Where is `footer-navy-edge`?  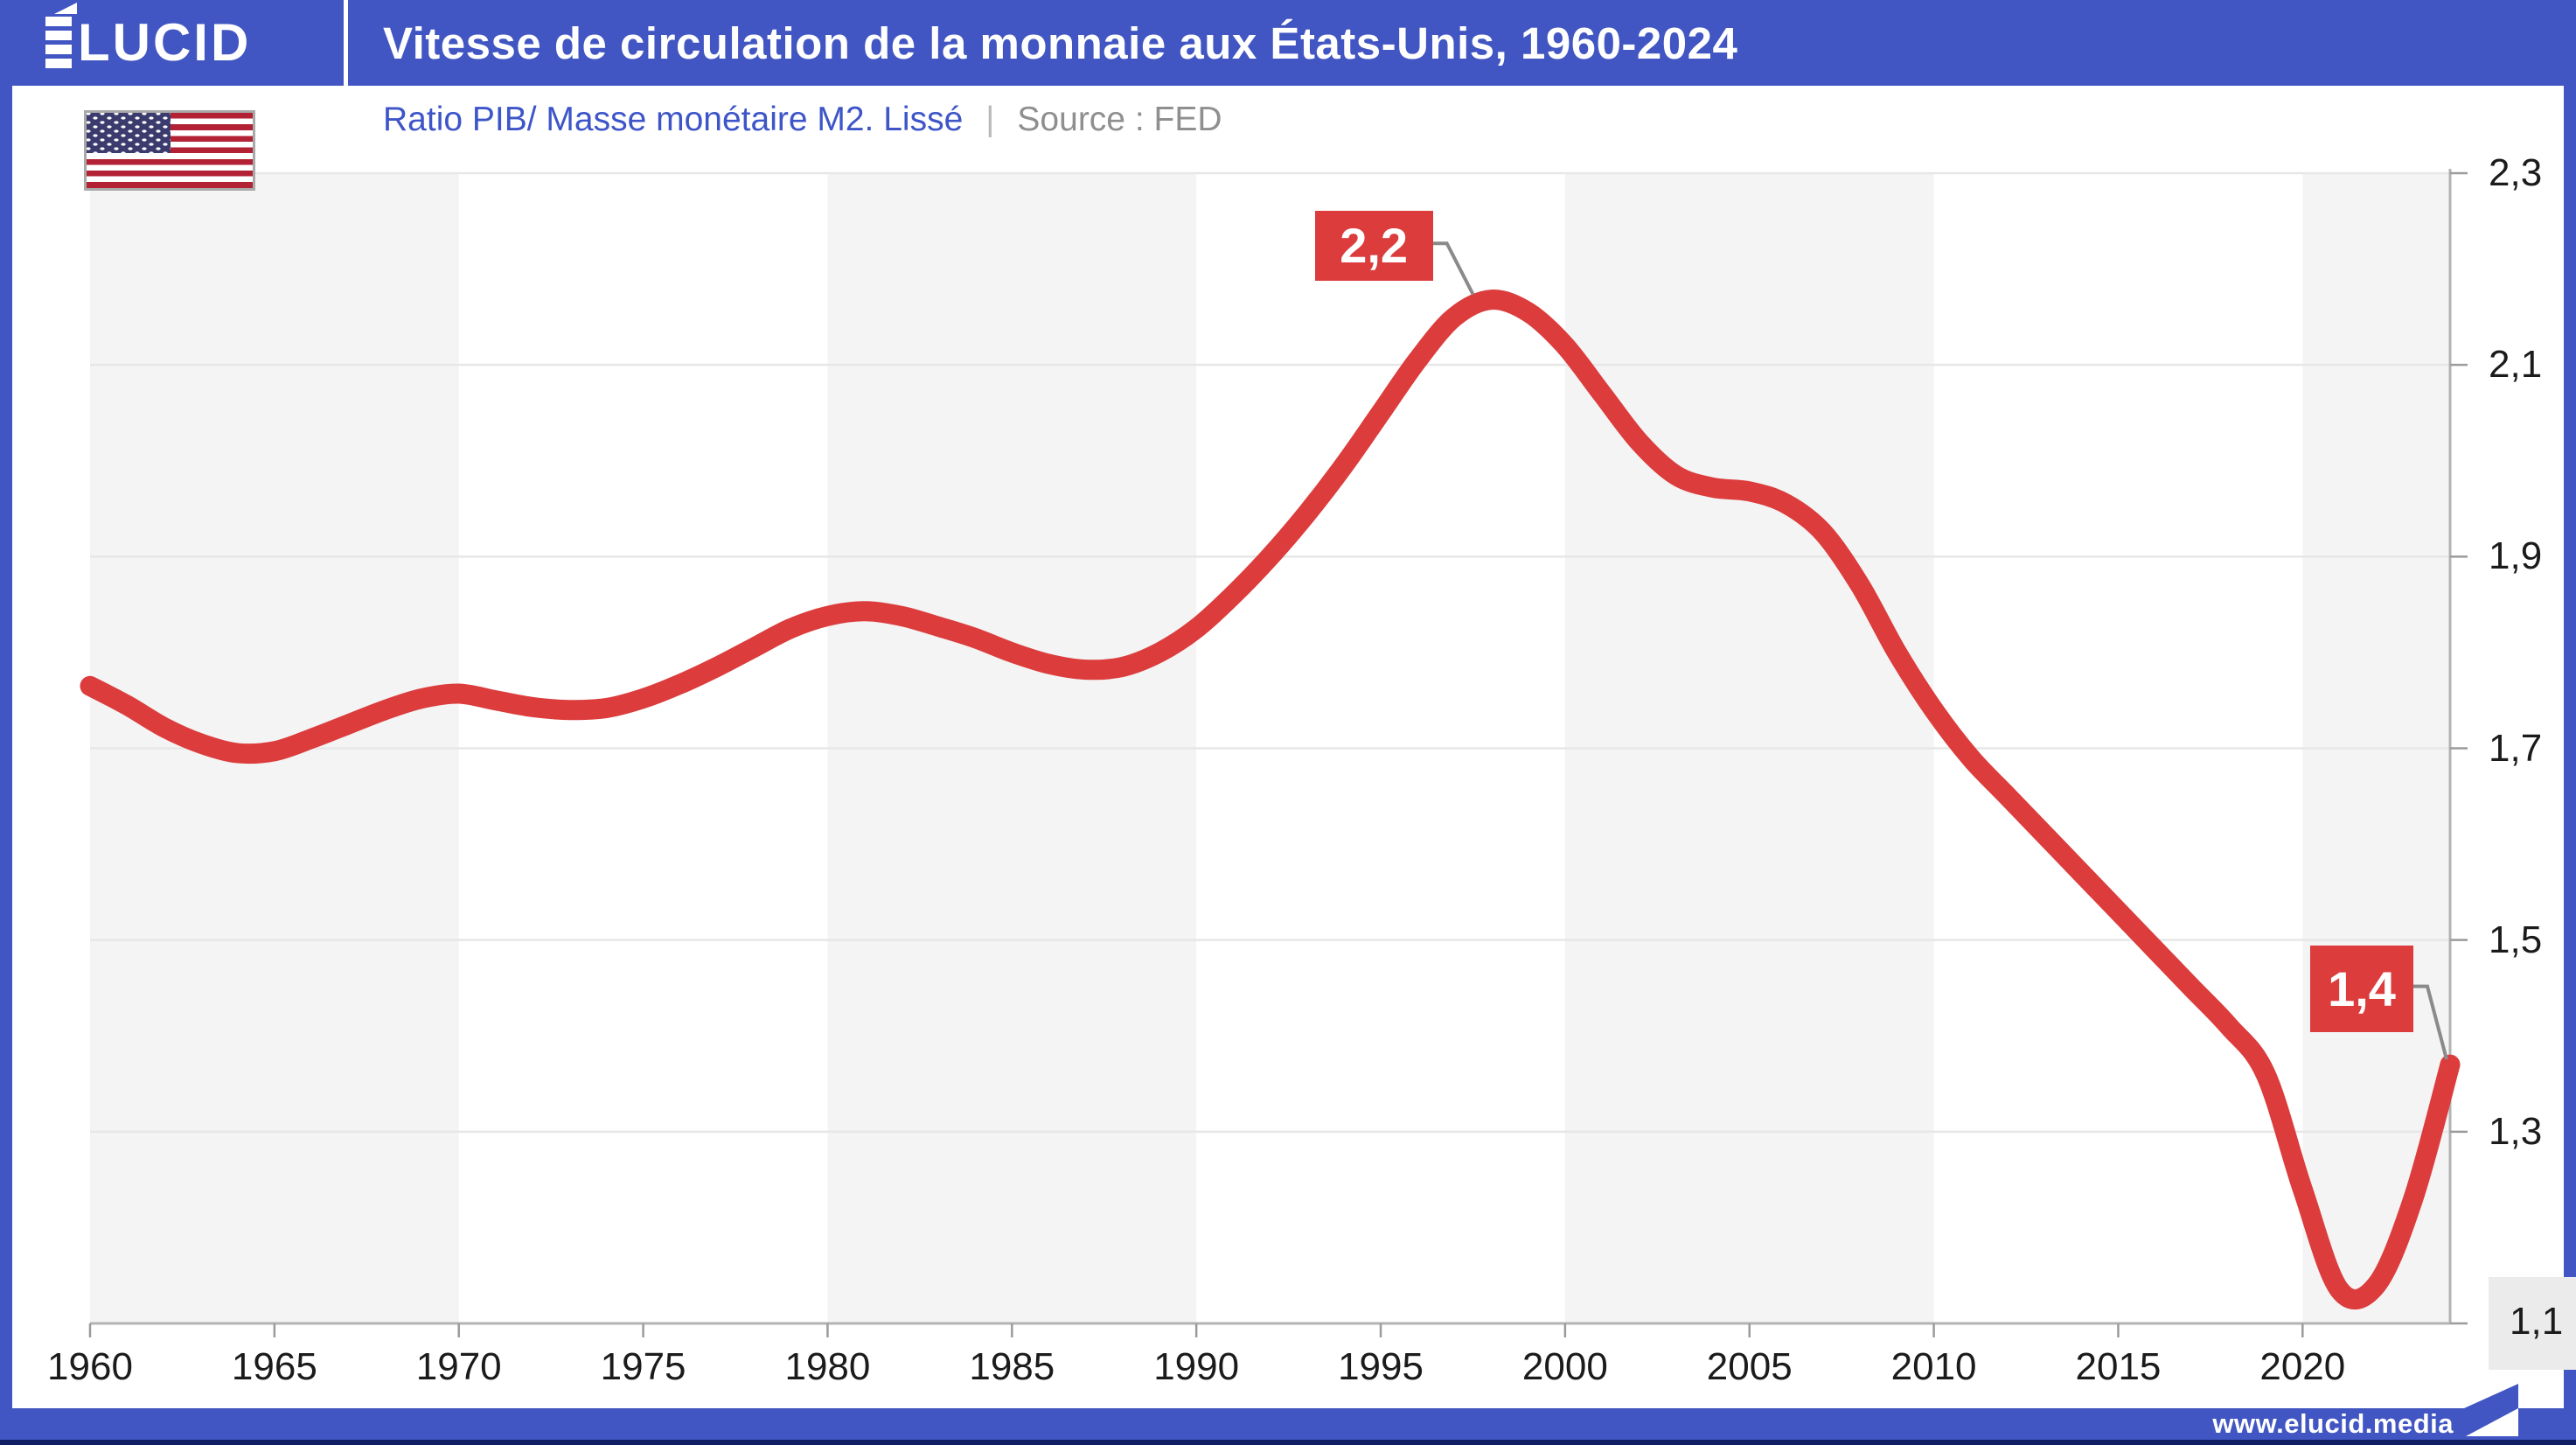 footer-navy-edge is located at coordinates (1288, 1442).